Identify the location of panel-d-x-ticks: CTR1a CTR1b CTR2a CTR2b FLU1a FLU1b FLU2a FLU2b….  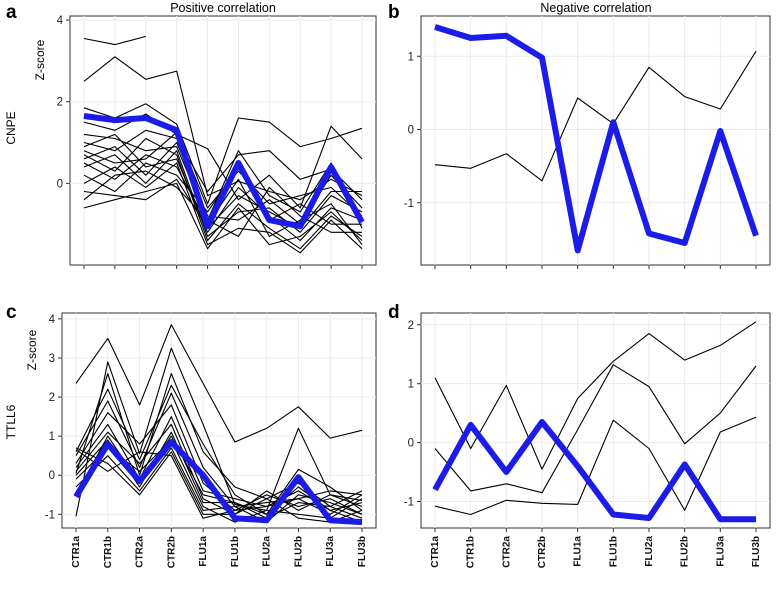
(596, 548).